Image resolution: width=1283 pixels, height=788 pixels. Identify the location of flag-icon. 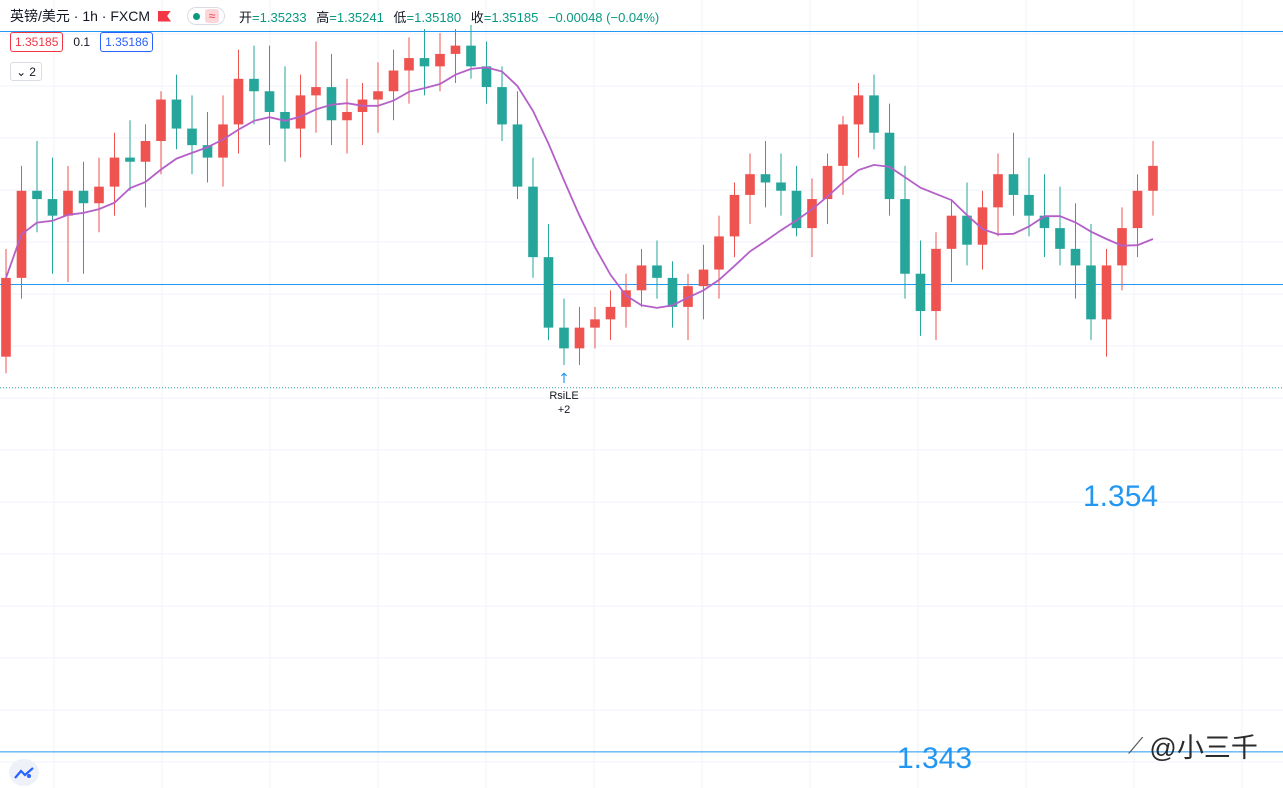
(165, 16).